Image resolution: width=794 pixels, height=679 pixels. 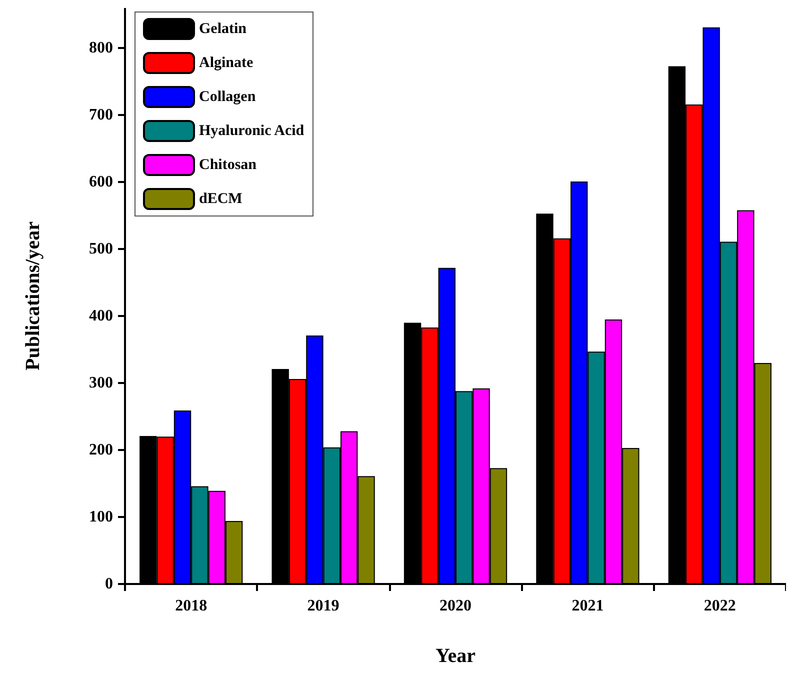 What do you see at coordinates (226, 63) in the screenshot?
I see `legend-label: Alginate` at bounding box center [226, 63].